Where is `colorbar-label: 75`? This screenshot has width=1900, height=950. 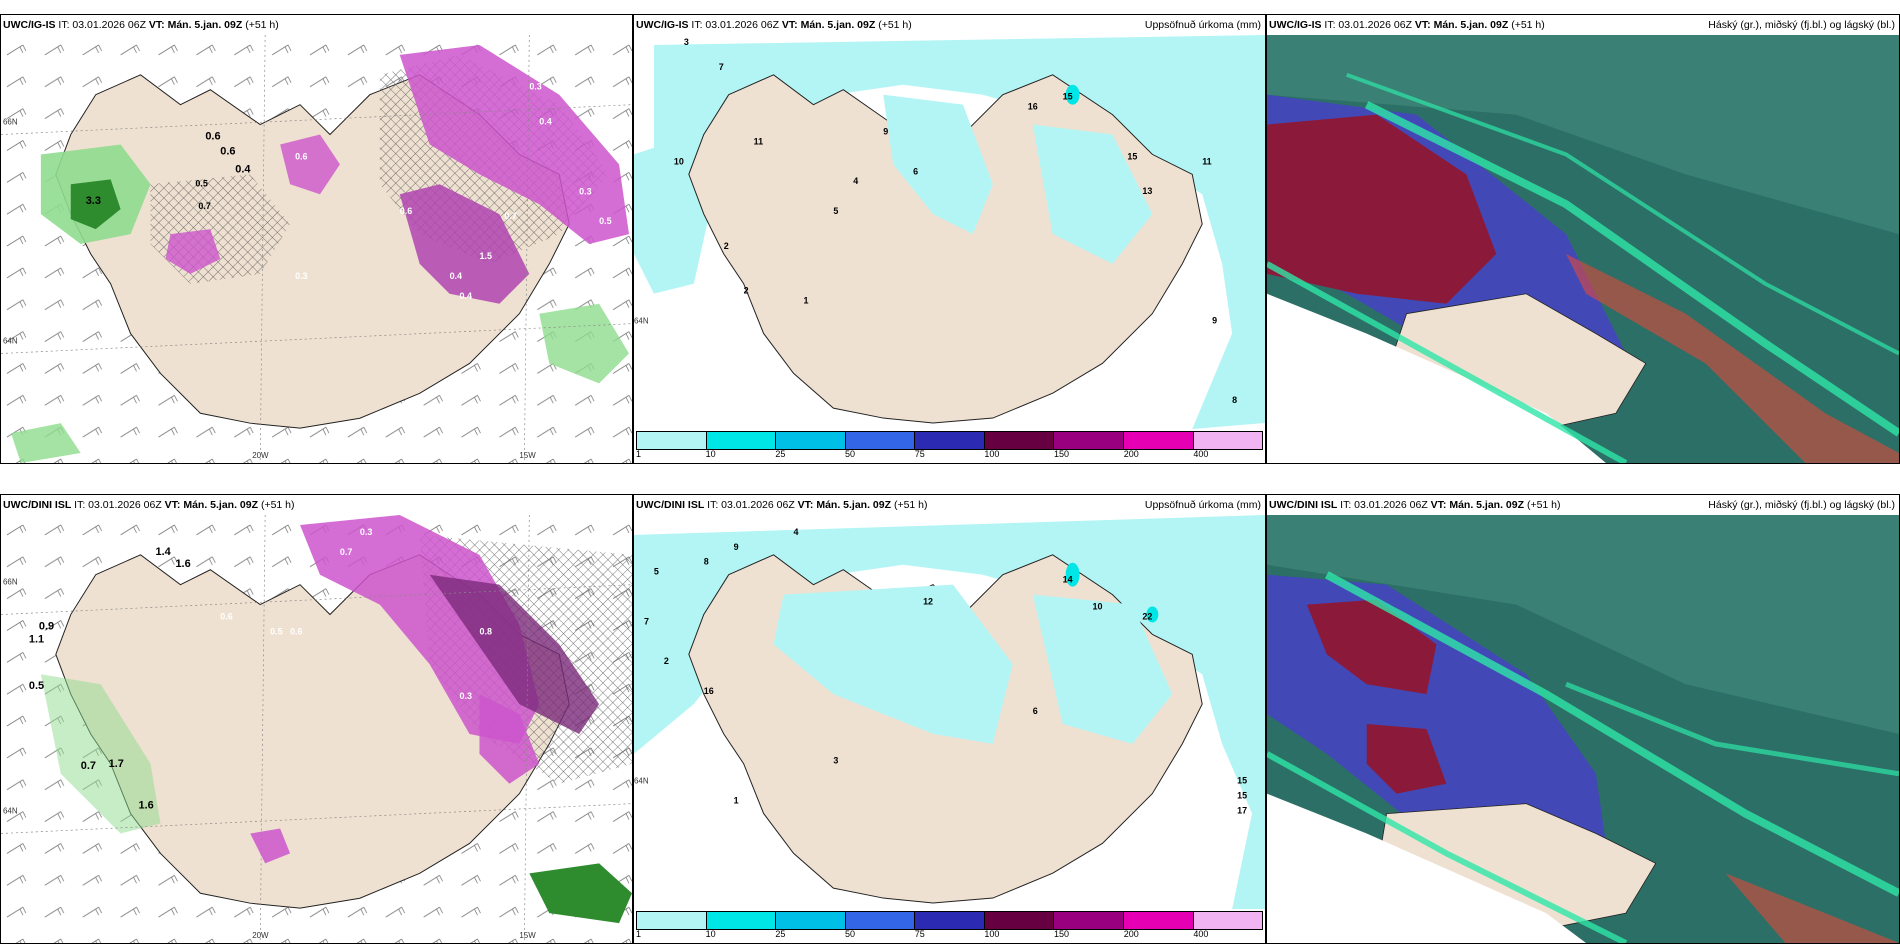
colorbar-label: 75 is located at coordinates (919, 454).